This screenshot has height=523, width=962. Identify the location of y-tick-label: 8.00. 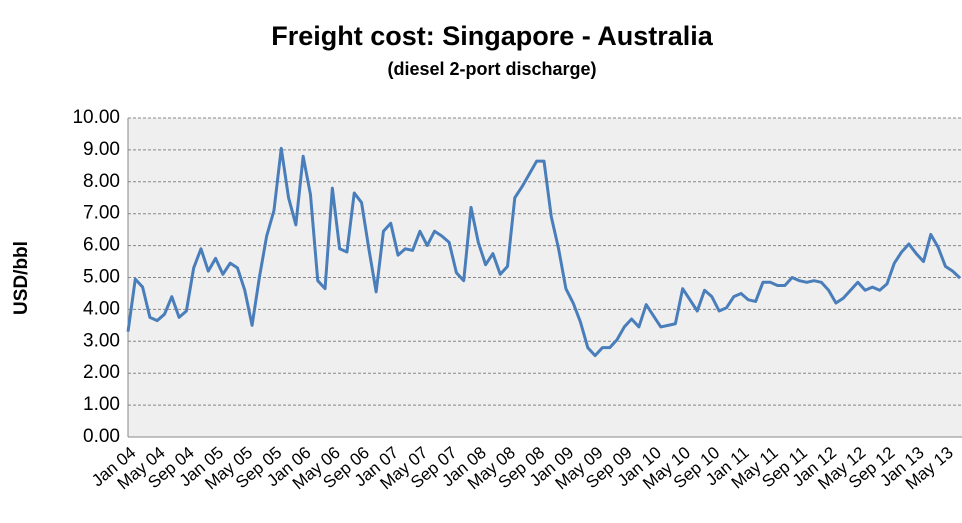
(101, 181).